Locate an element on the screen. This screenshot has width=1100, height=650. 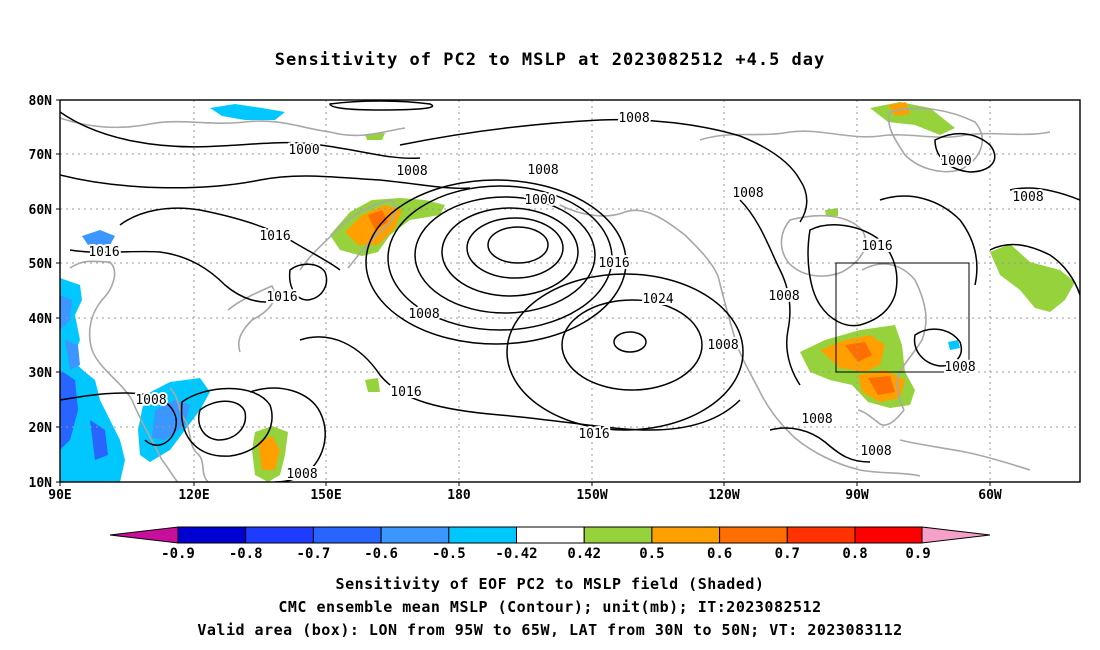
valid-area-box is located at coordinates (902, 317).